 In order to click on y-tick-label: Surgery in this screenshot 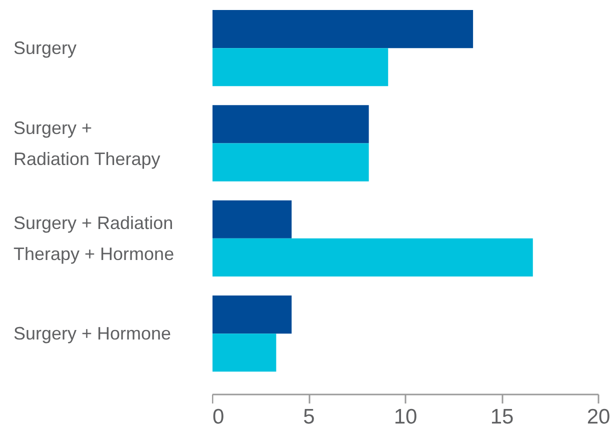, I will do `click(45, 48)`.